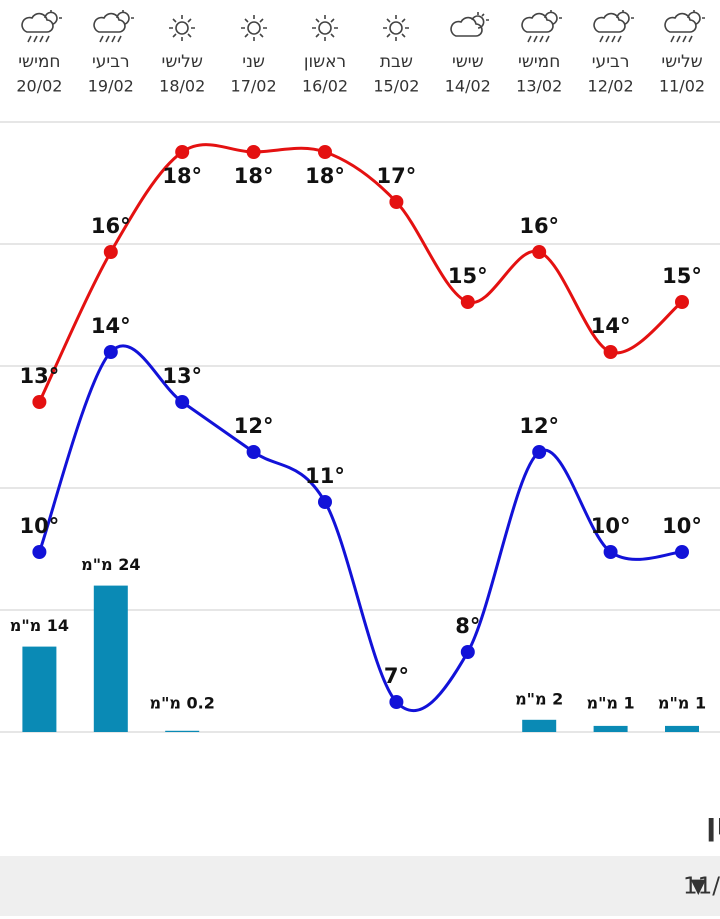  Describe the element at coordinates (181, 703) in the screenshot. I see `rain-label: 0.2 מ"מ` at that location.